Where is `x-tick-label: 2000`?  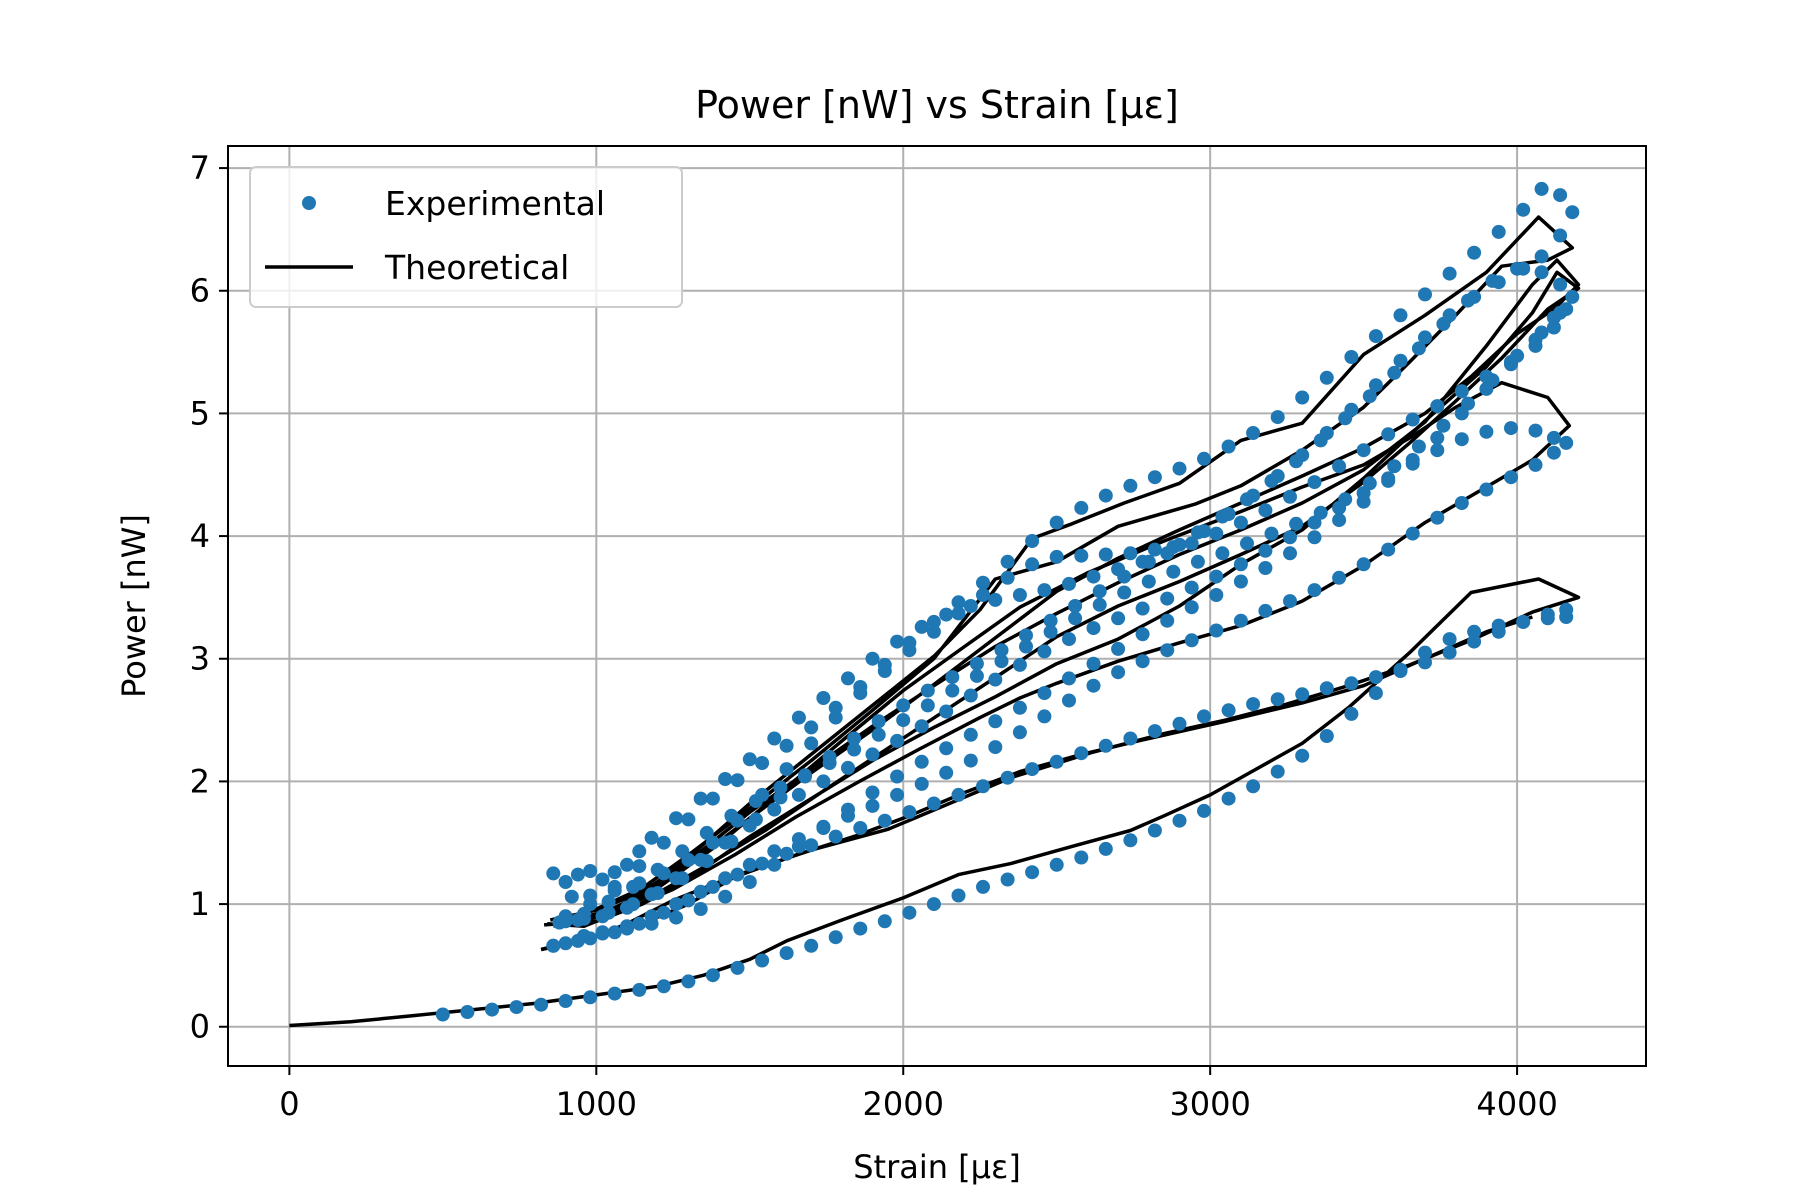 x-tick-label: 2000 is located at coordinates (903, 1104).